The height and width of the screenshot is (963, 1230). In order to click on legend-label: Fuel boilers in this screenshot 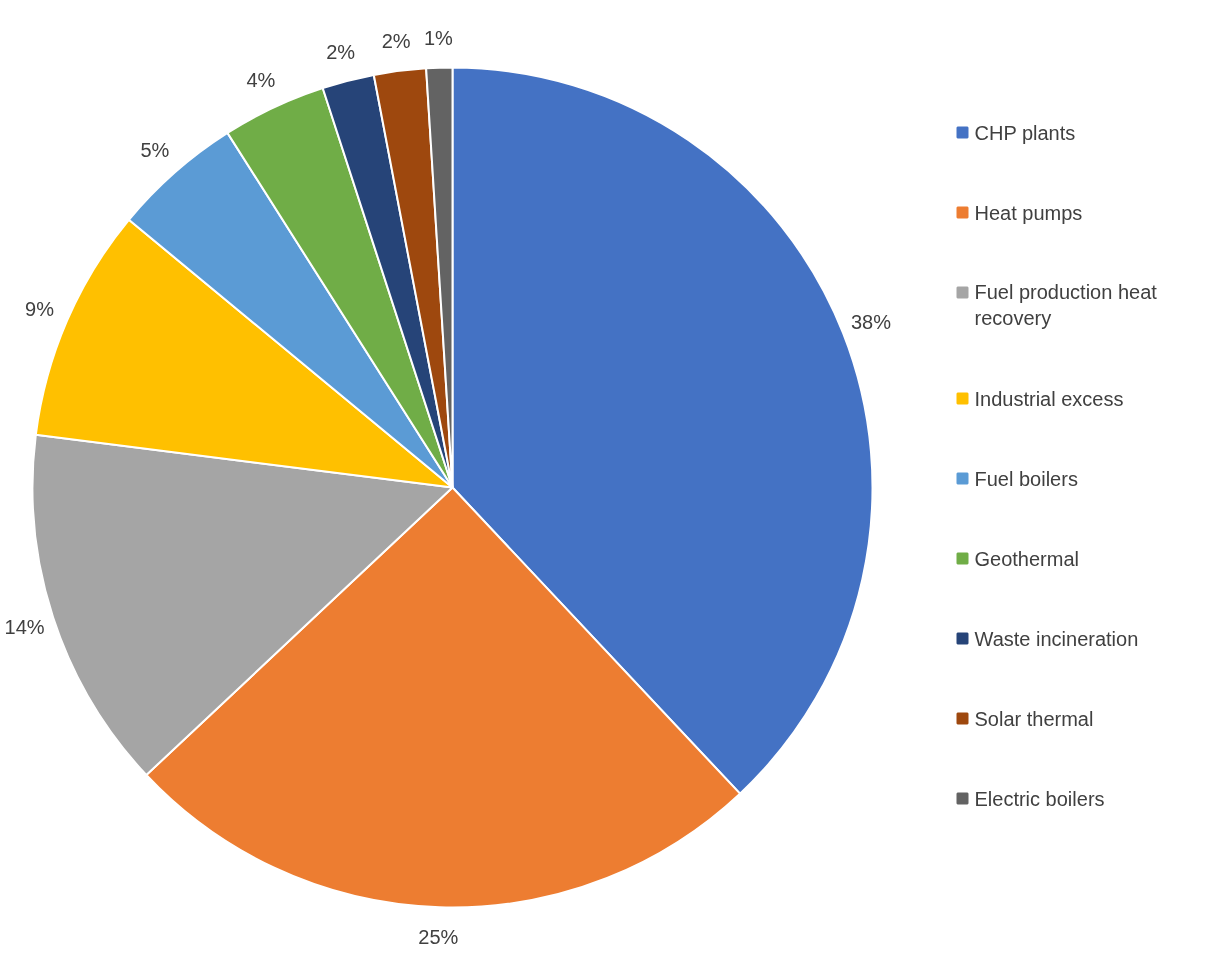, I will do `click(1026, 478)`.